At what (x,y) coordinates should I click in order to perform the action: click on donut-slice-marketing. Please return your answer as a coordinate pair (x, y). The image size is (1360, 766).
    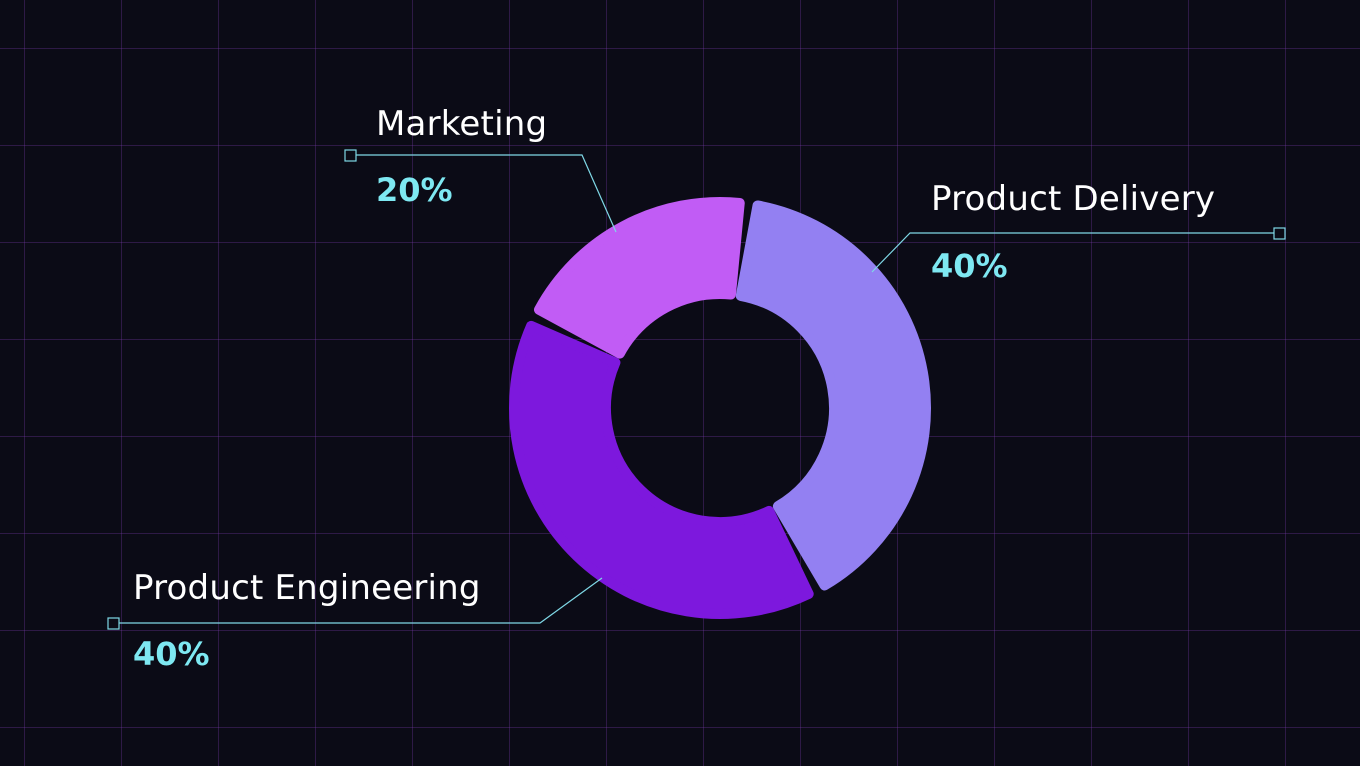
    Looking at the image, I should click on (639, 278).